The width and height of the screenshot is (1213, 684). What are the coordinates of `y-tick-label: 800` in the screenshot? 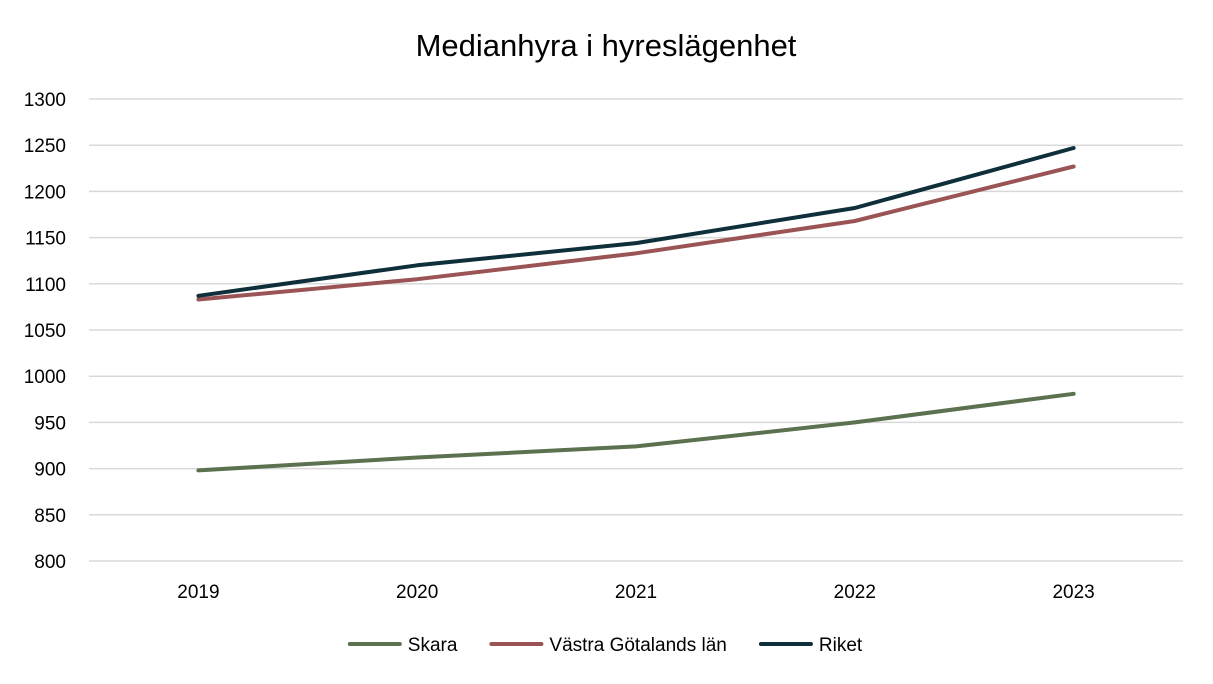 It's located at (50, 562).